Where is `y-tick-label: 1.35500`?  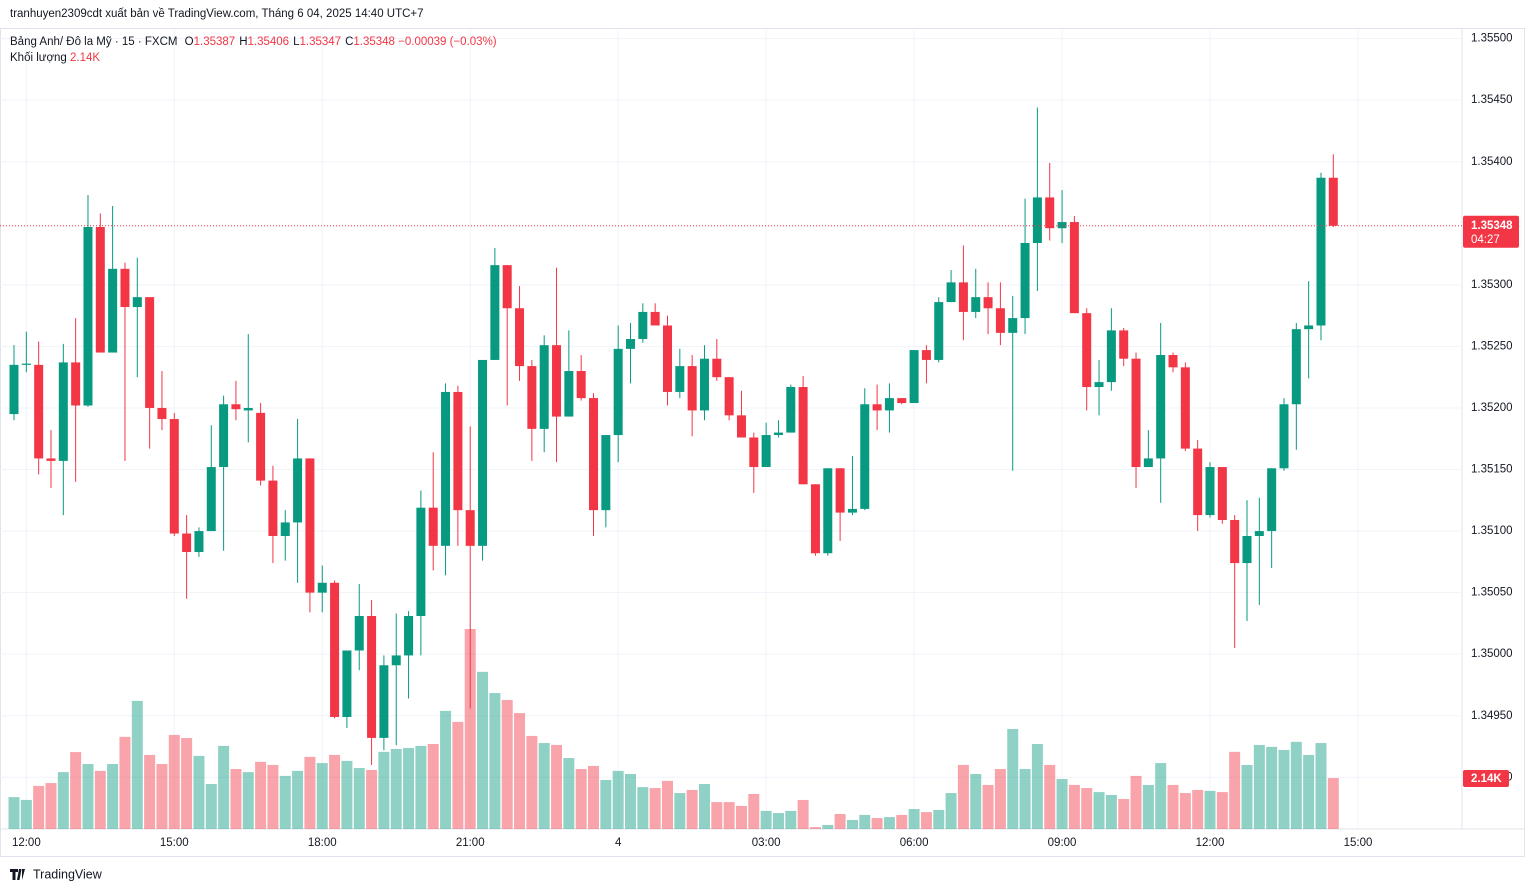 y-tick-label: 1.35500 is located at coordinates (1492, 39).